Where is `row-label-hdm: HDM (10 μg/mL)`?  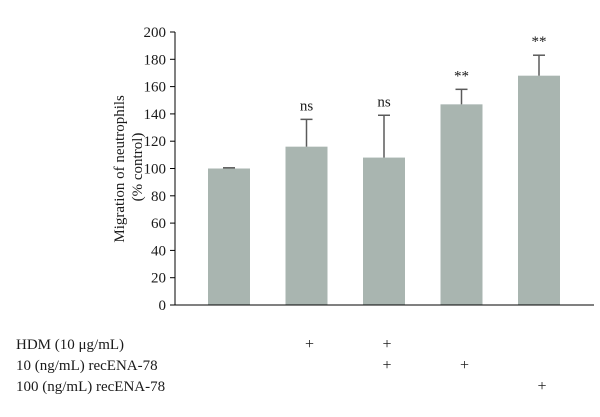
row-label-hdm: HDM (10 μg/mL) is located at coordinates (70, 345).